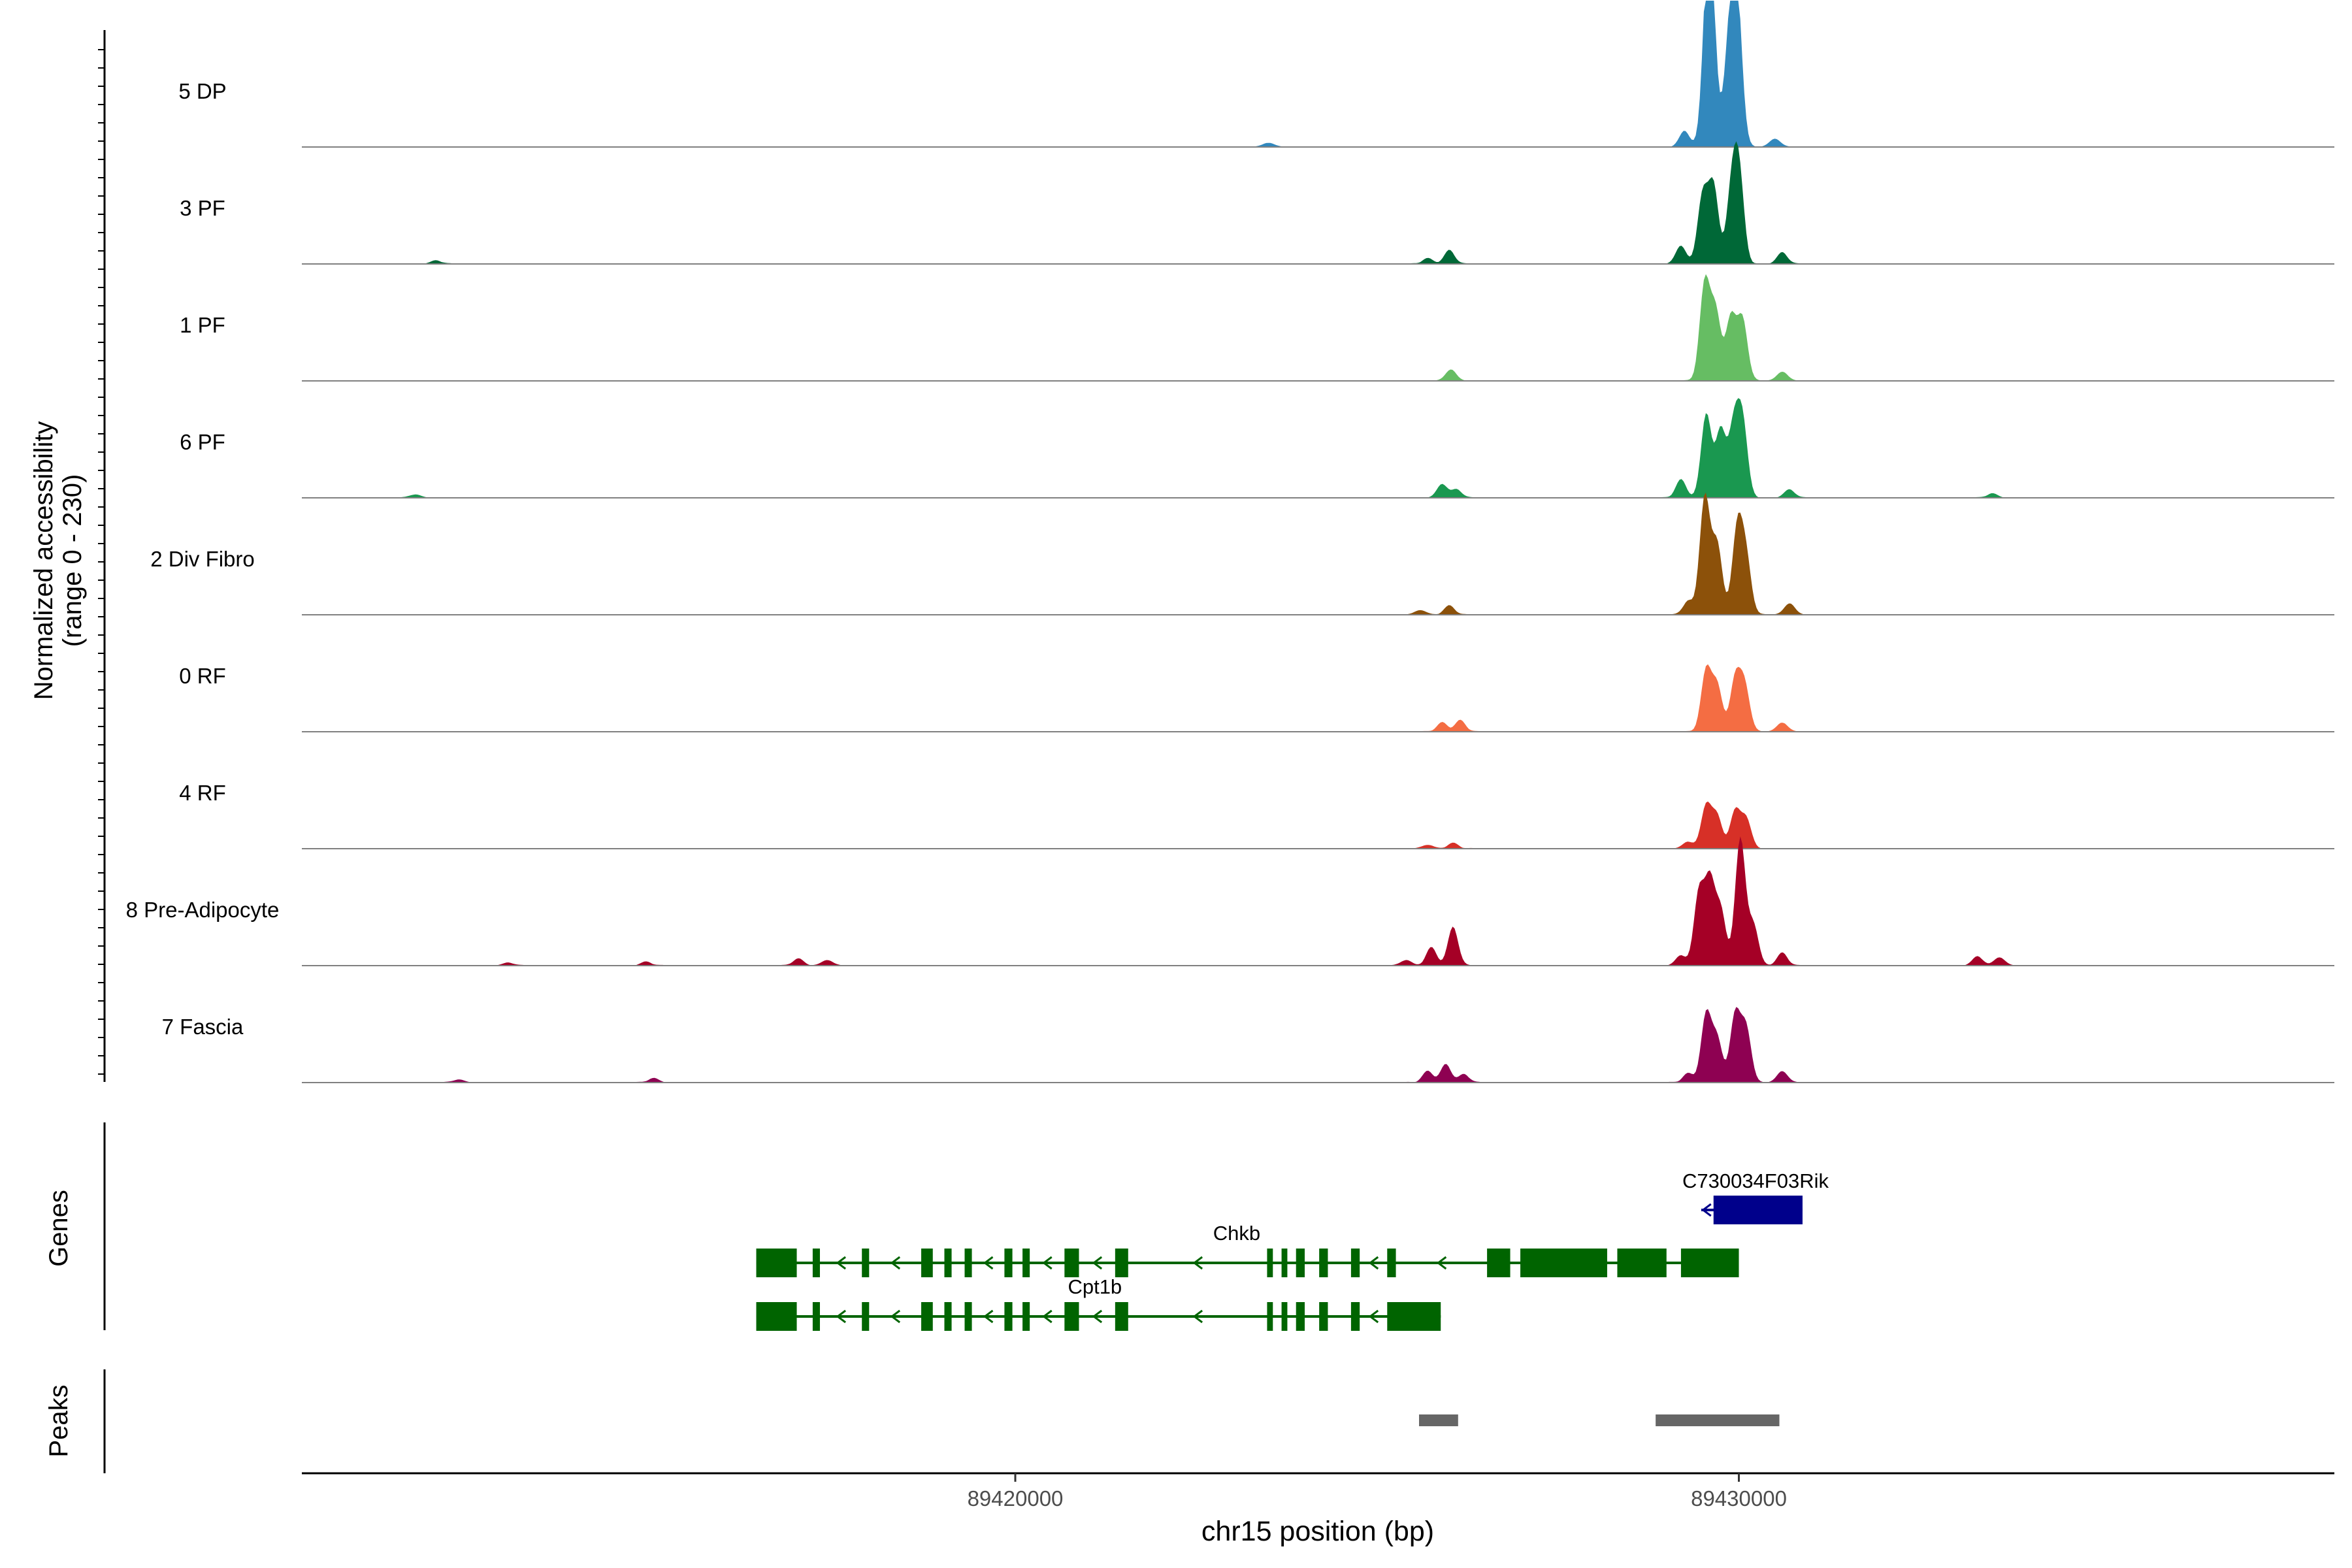 This screenshot has width=2352, height=1568. Describe the element at coordinates (202, 676) in the screenshot. I see `track-label: 0 RF` at that location.